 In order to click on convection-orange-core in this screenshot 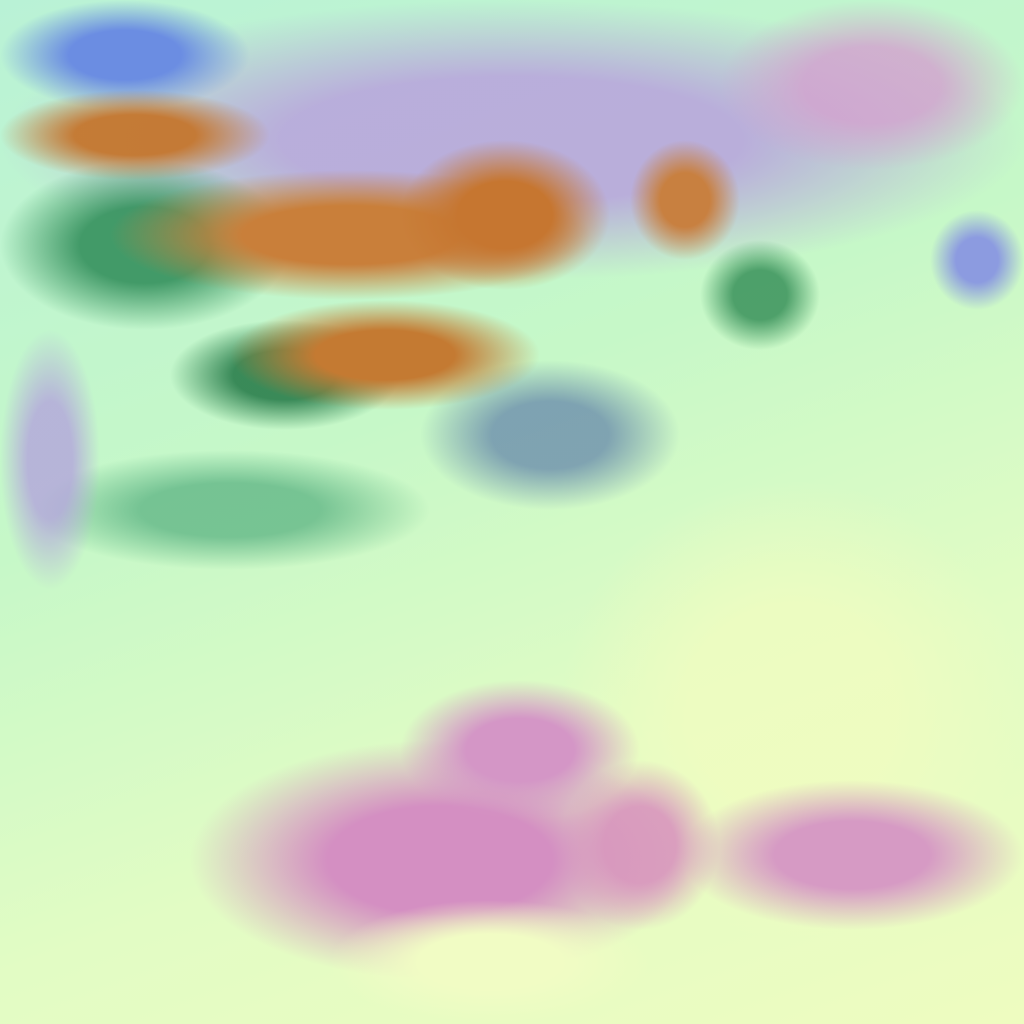, I will do `click(505, 215)`.